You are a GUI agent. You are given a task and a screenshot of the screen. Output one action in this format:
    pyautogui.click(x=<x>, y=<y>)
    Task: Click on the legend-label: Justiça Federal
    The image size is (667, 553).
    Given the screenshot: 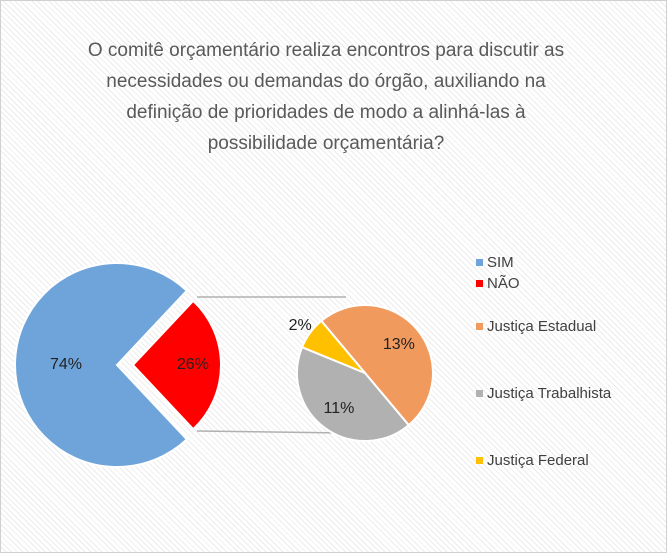 What is the action you would take?
    pyautogui.click(x=538, y=460)
    